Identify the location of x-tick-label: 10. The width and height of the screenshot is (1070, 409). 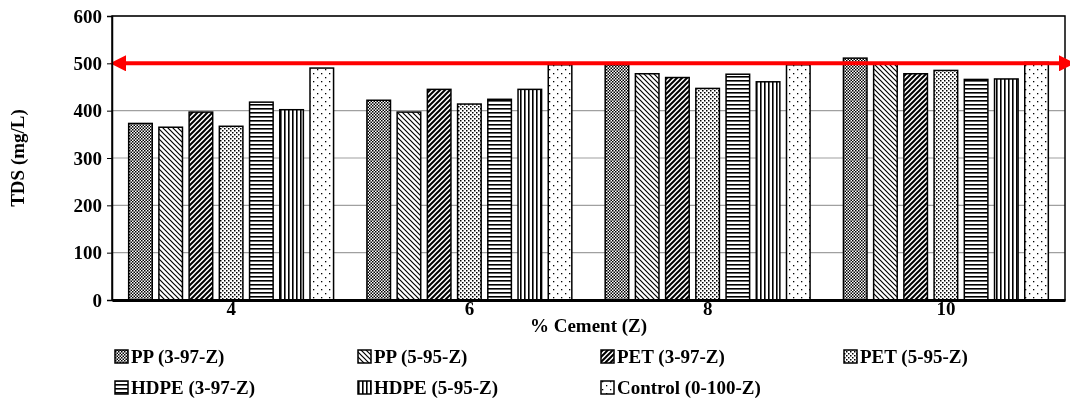
(946, 308).